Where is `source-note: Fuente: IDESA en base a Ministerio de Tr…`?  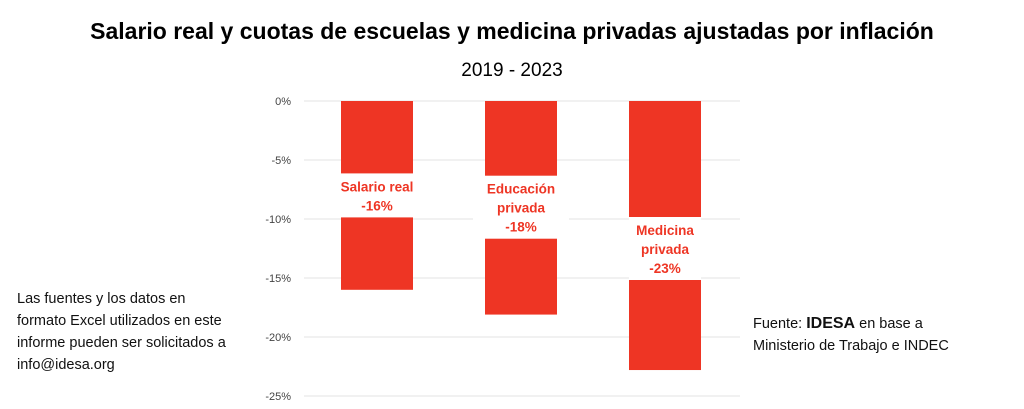
source-note: Fuente: IDESA en base a Ministerio de Tr… is located at coordinates (868, 335).